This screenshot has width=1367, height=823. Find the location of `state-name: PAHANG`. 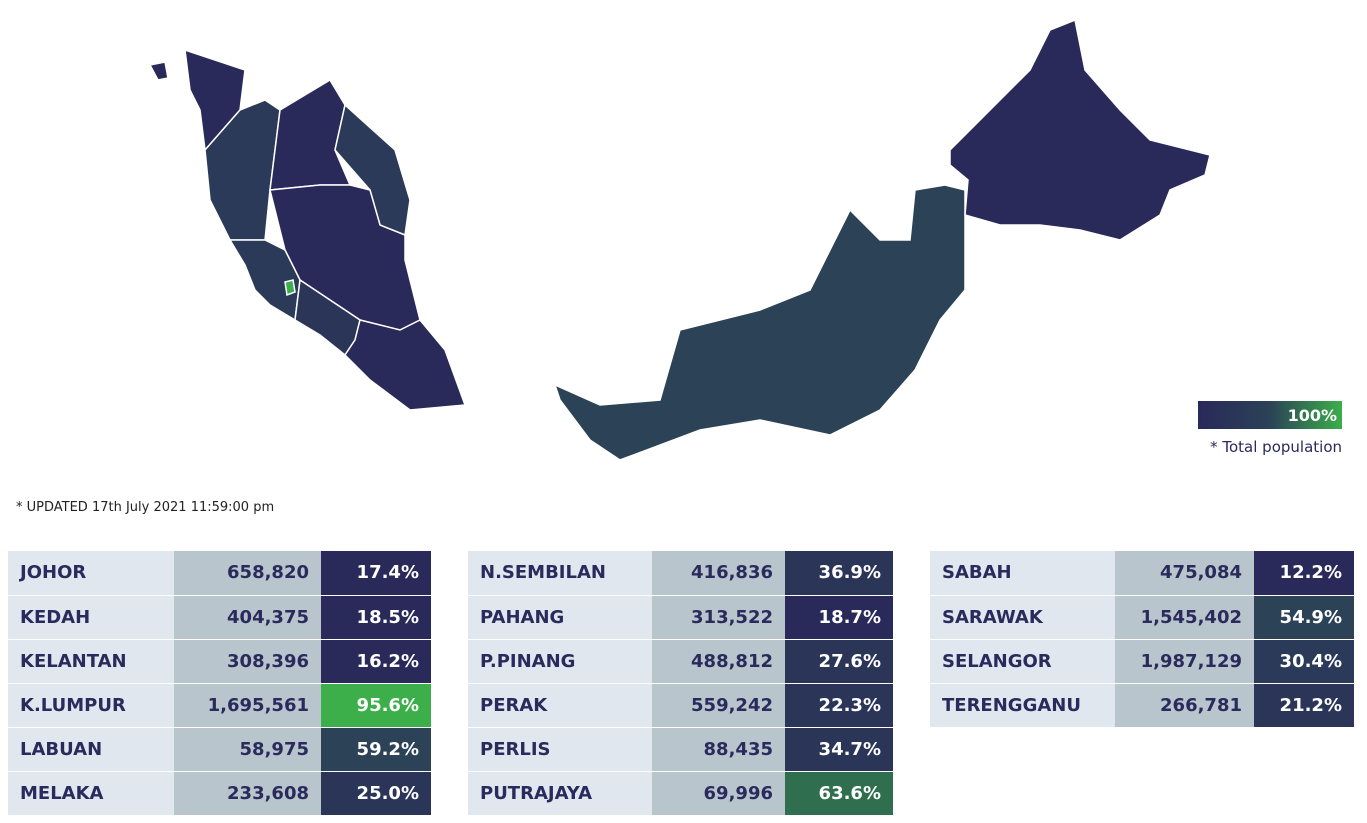

state-name: PAHANG is located at coordinates (560, 617).